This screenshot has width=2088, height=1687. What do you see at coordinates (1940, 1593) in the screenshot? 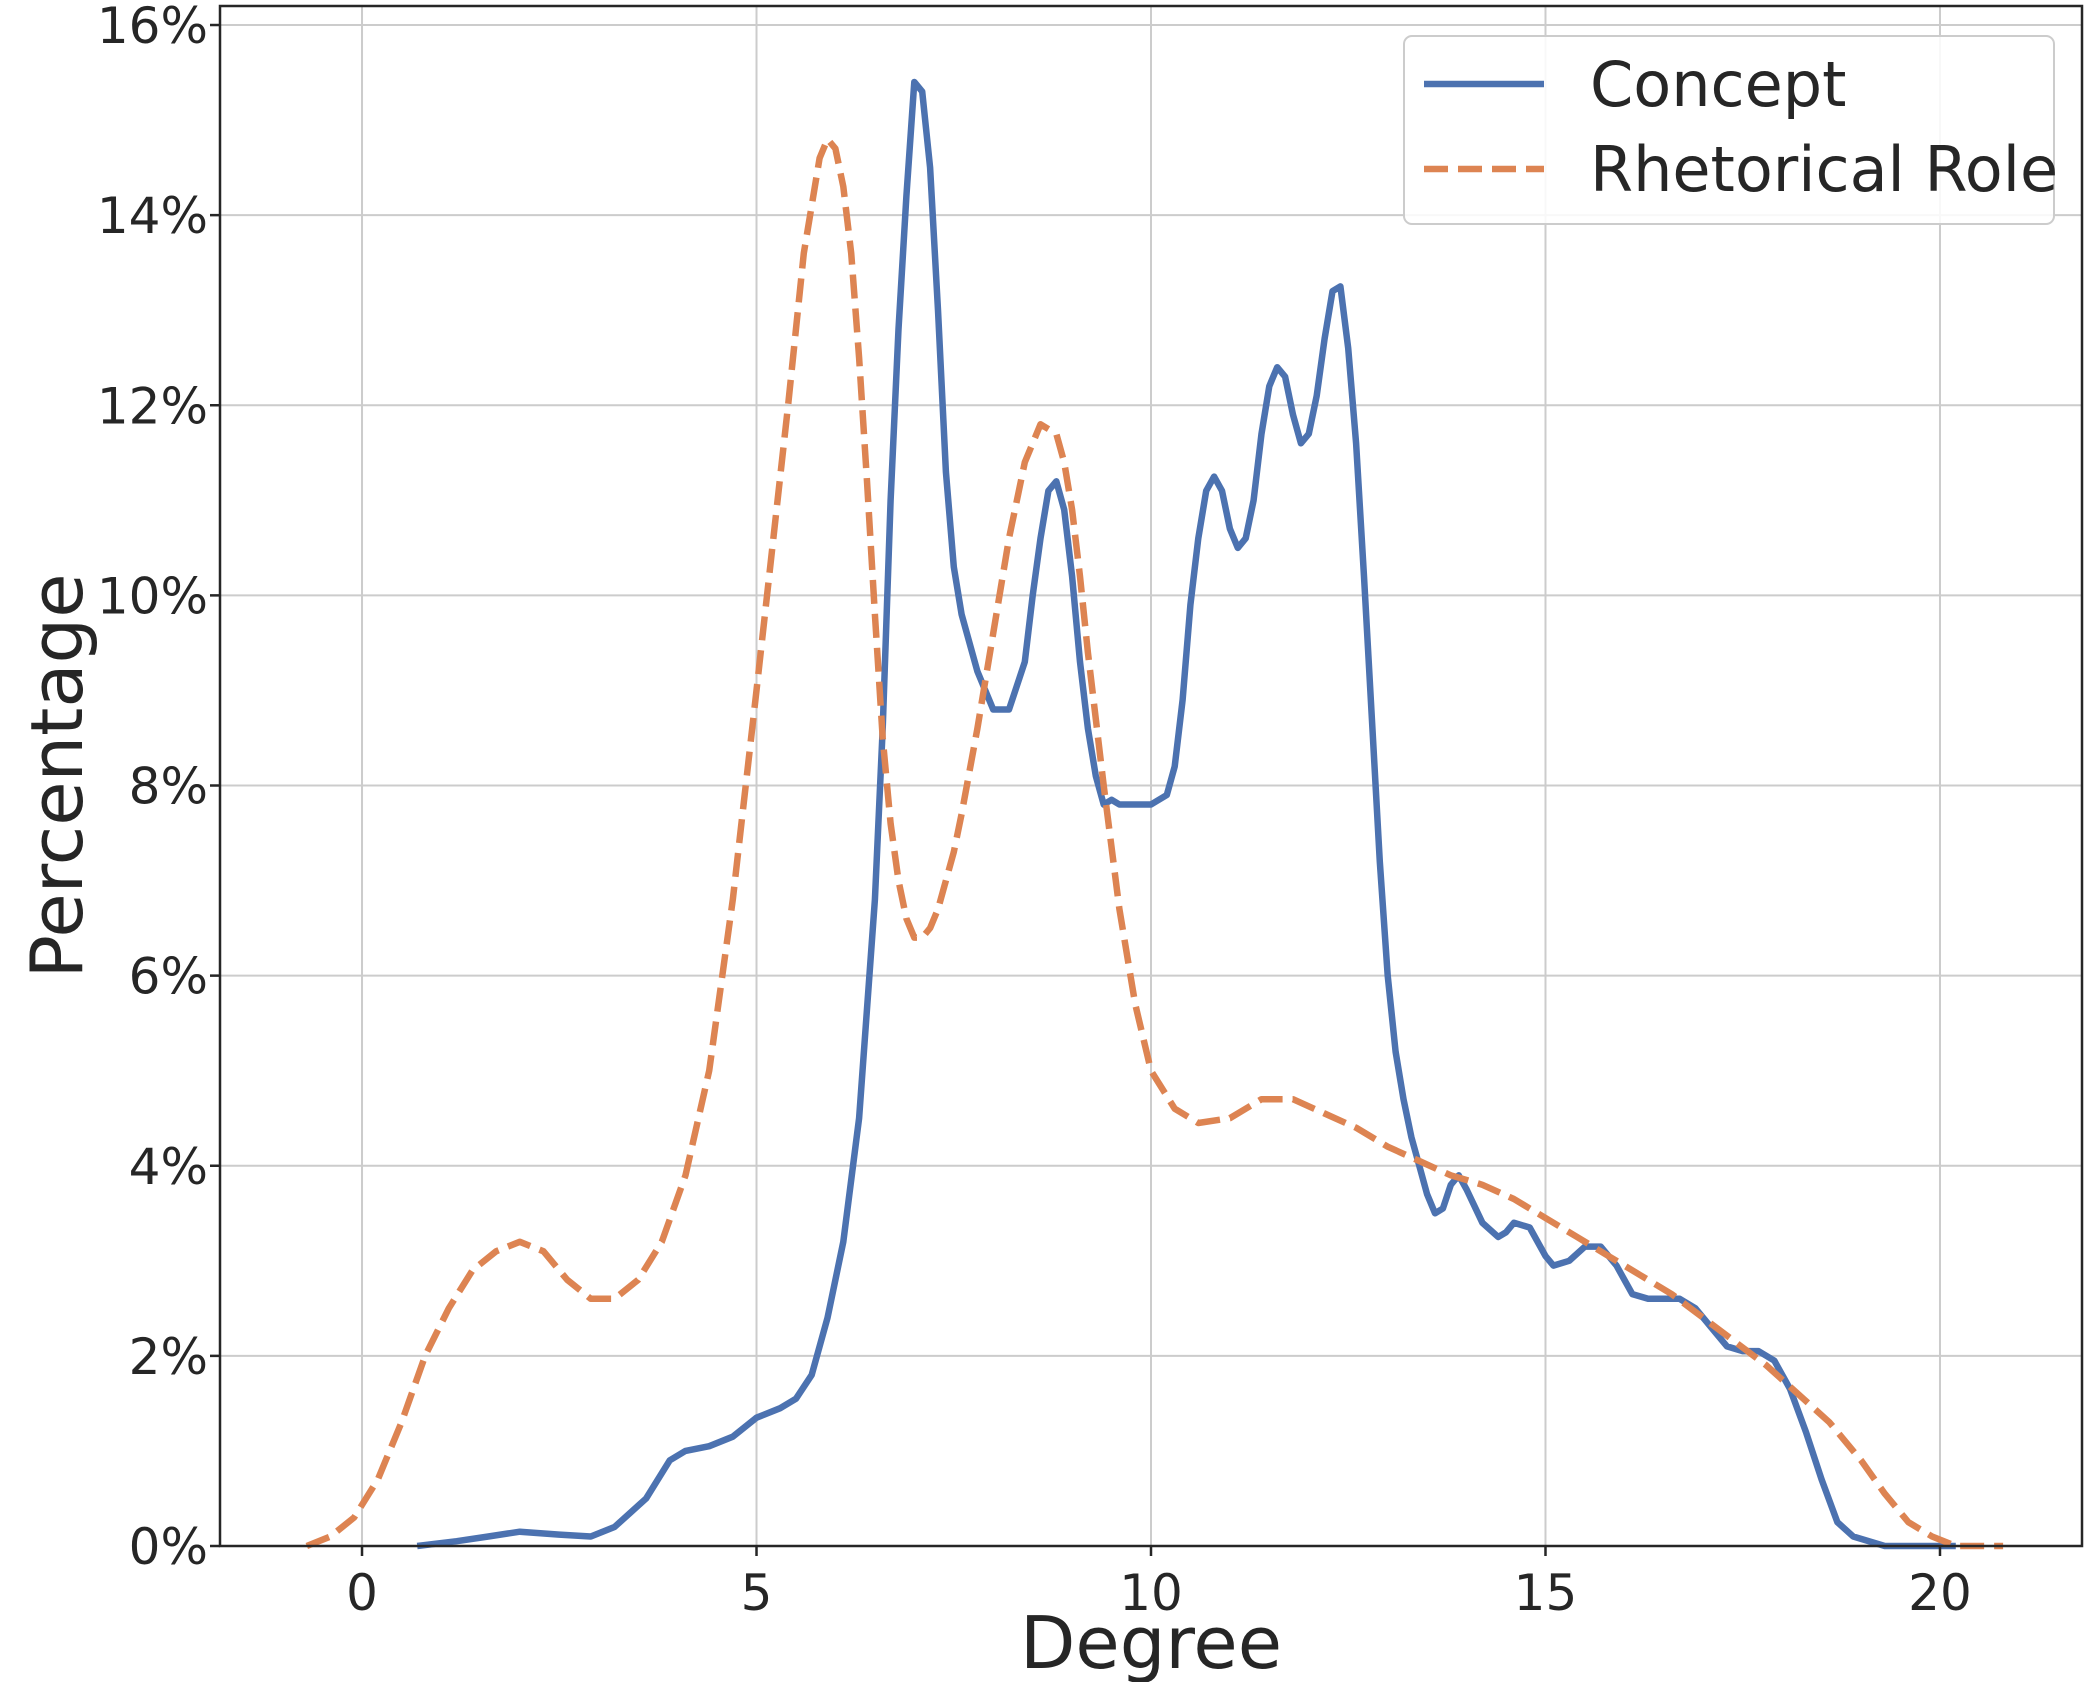
I see `x-tick-label: 20` at bounding box center [1940, 1593].